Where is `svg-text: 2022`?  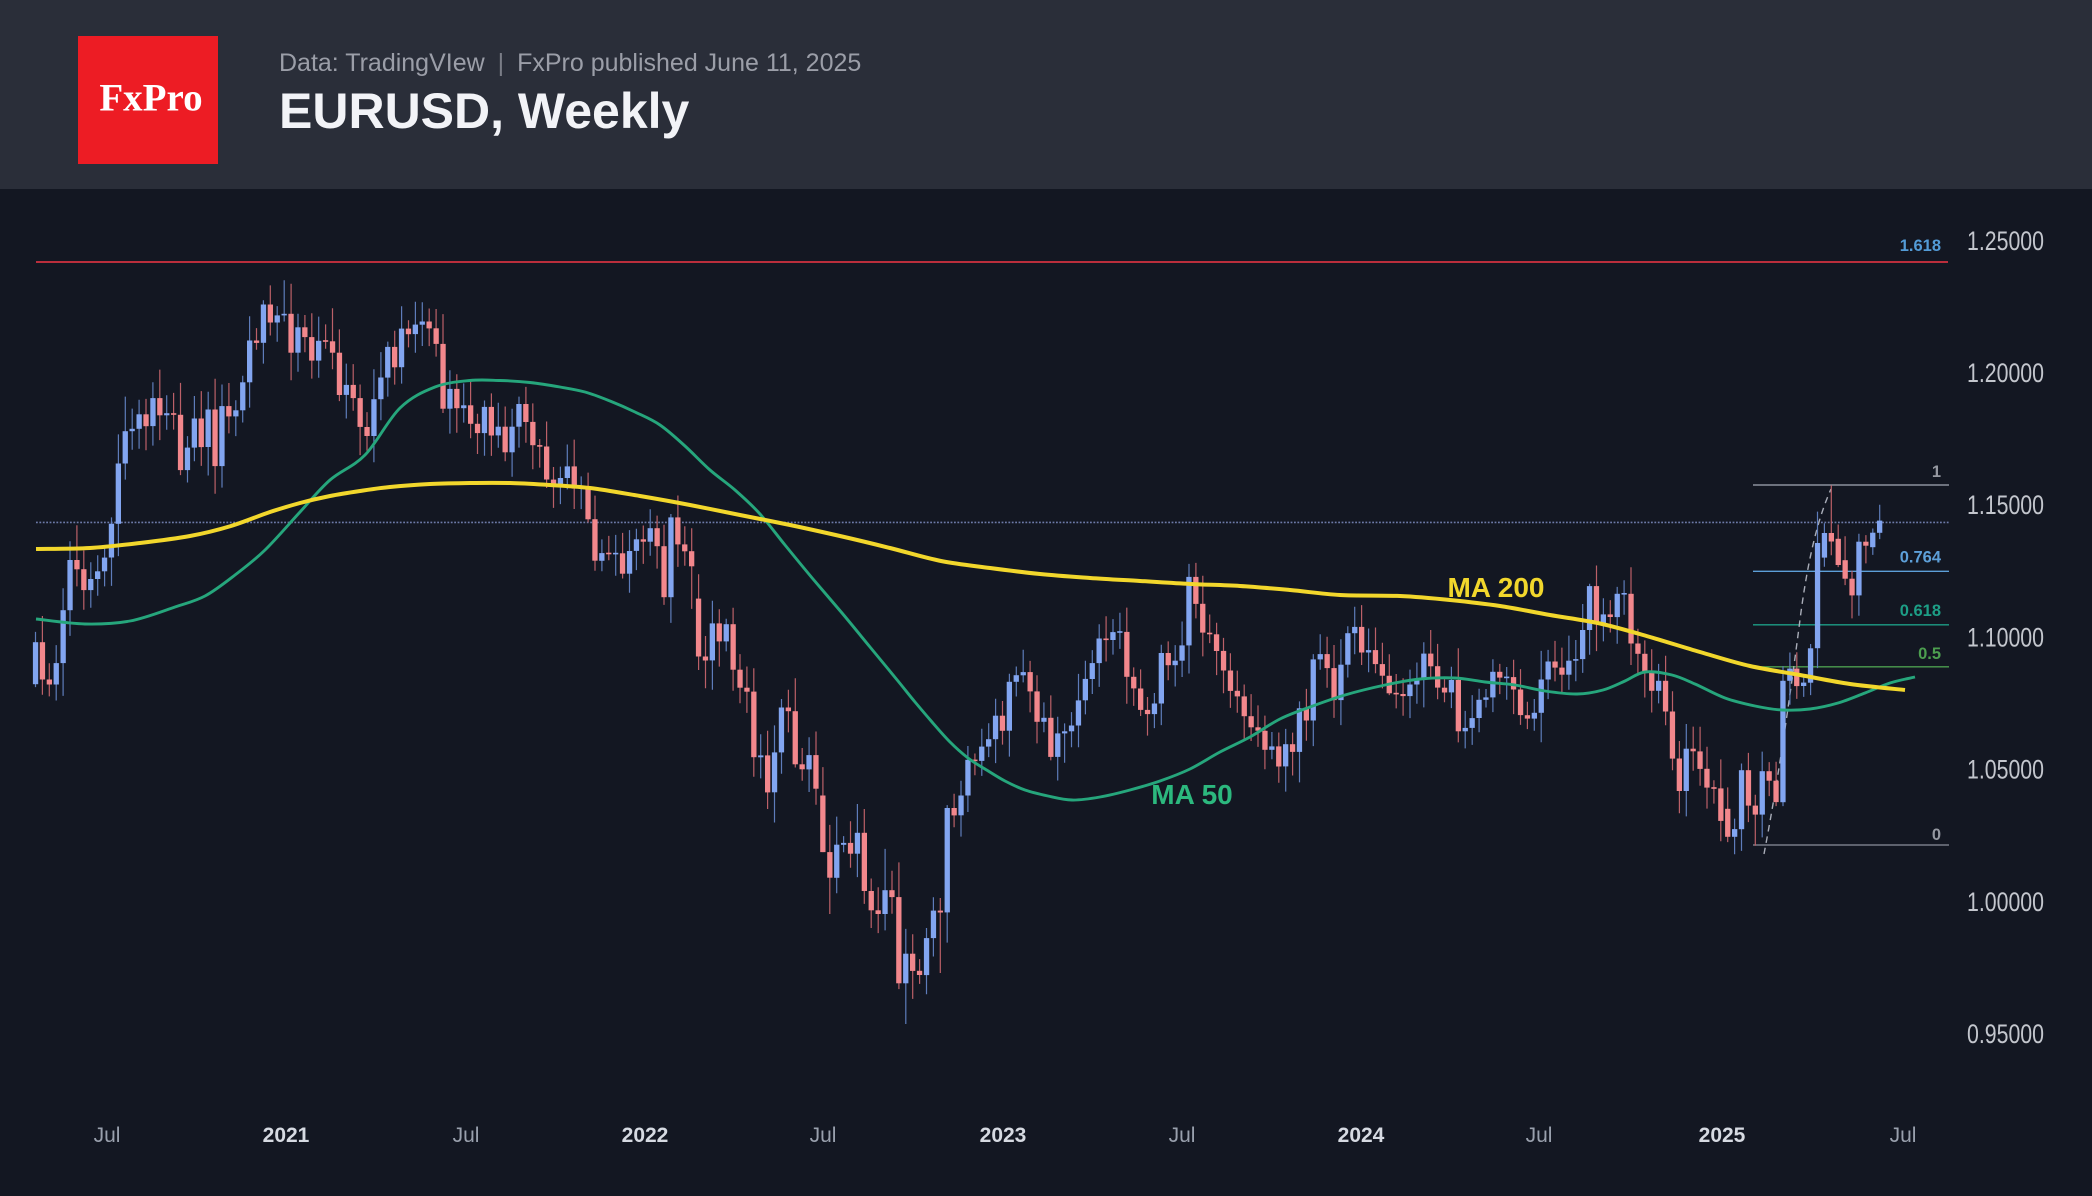 svg-text: 2022 is located at coordinates (645, 1135).